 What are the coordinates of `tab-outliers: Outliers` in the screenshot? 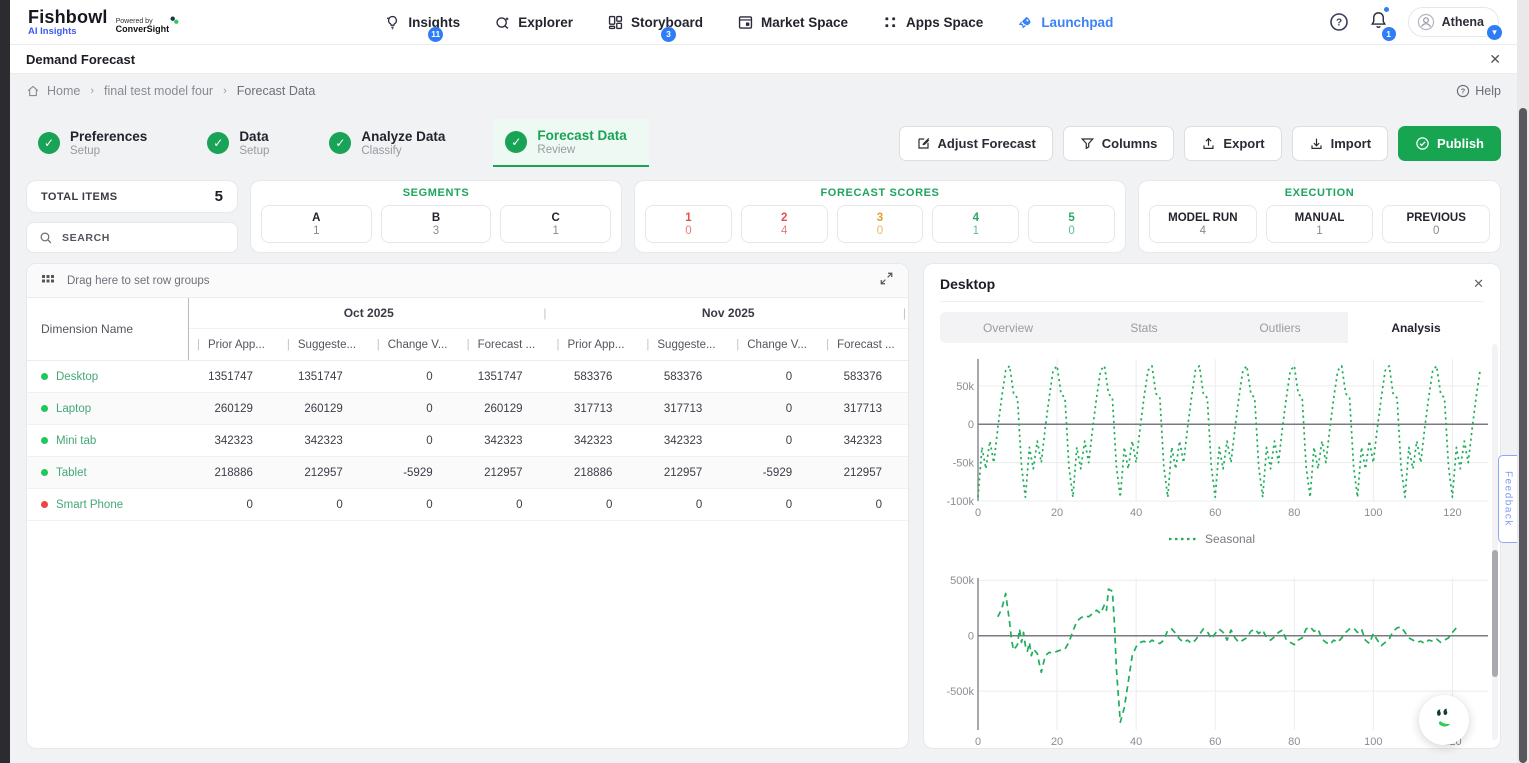 It's located at (1280, 327).